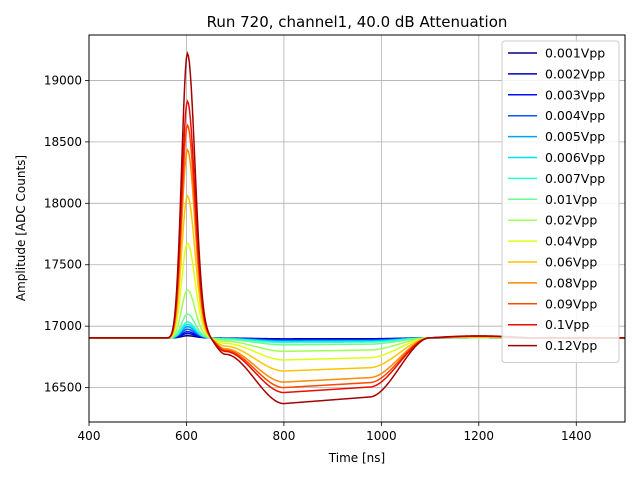 The height and width of the screenshot is (480, 640). I want to click on x-tick-label: 800, so click(283, 436).